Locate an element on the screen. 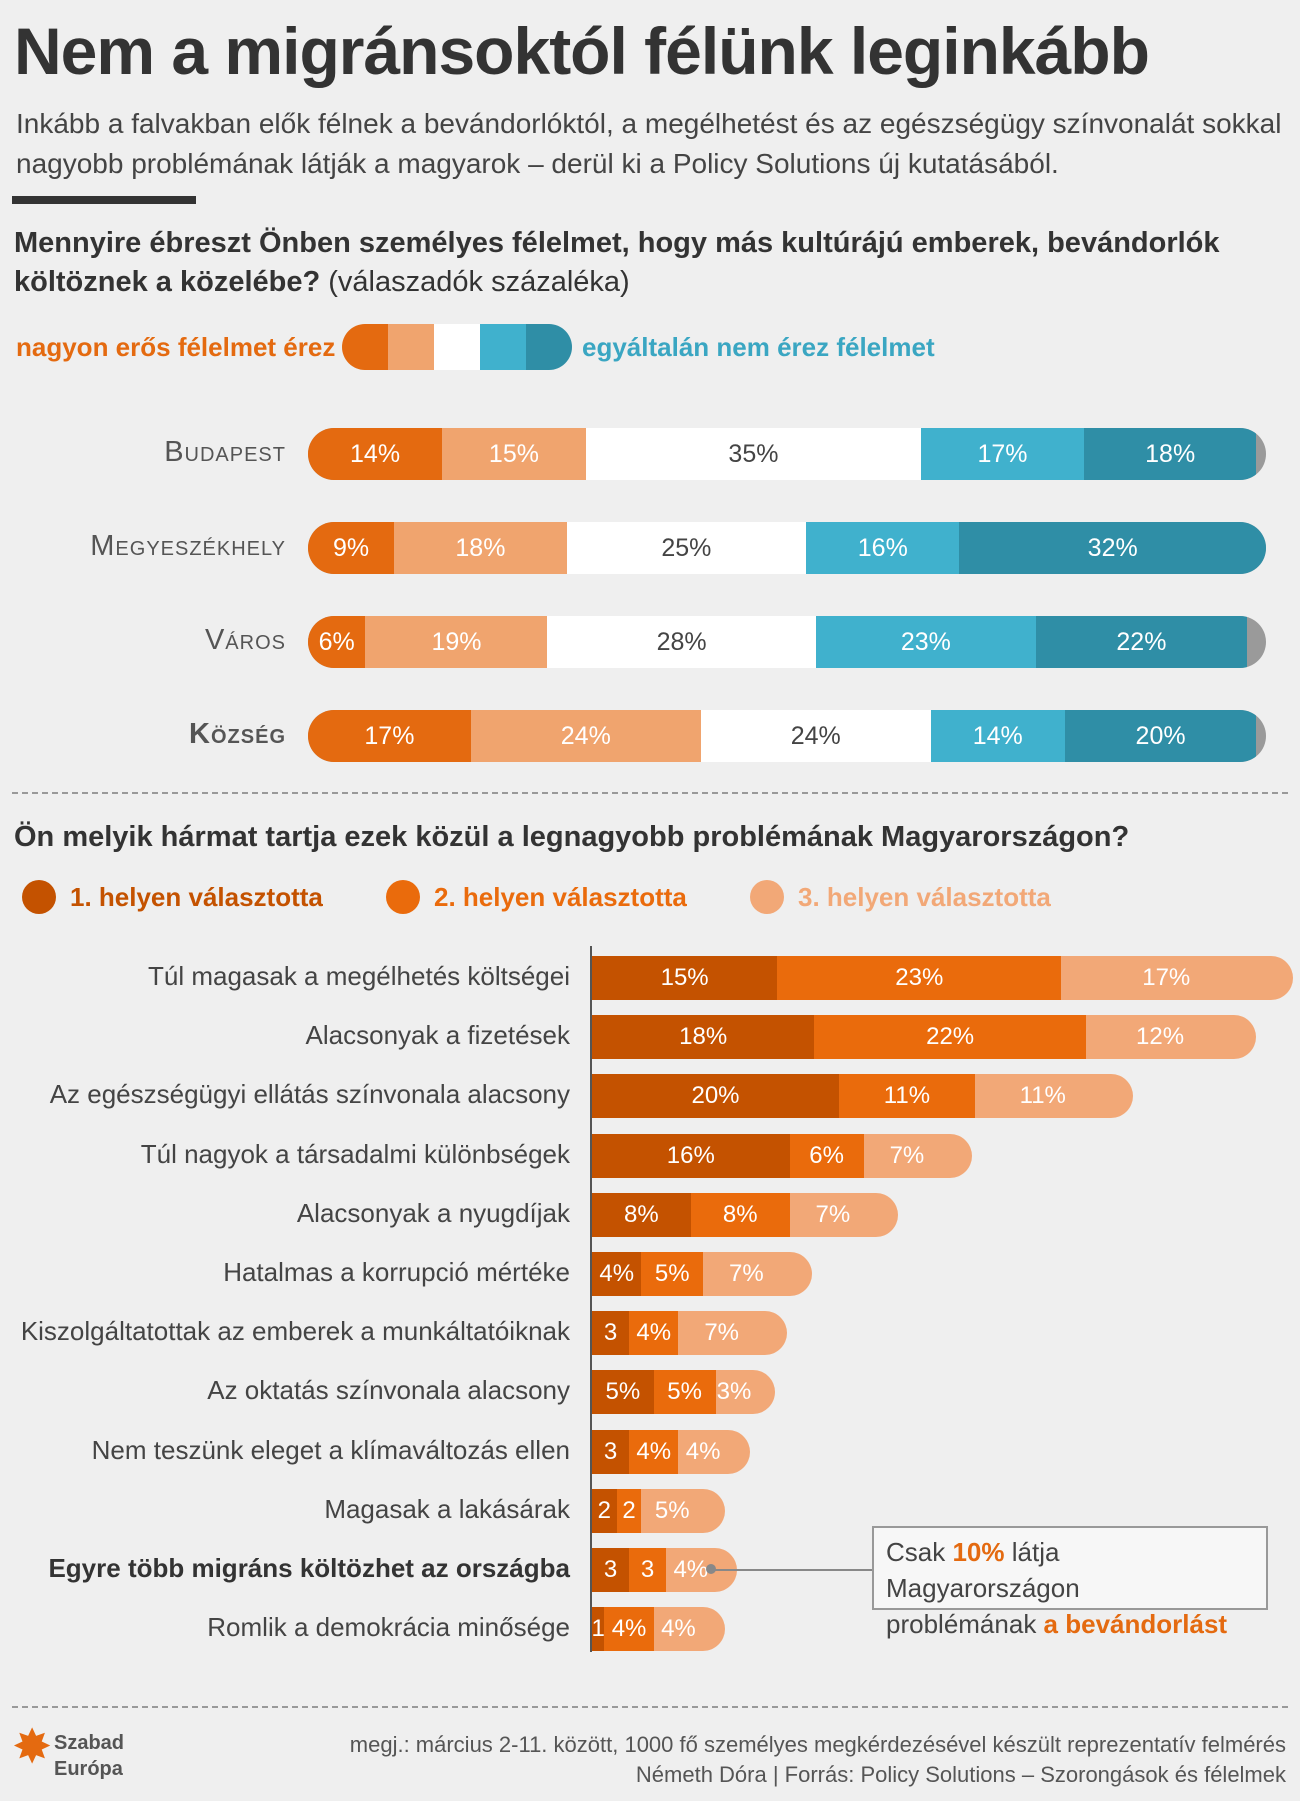 The width and height of the screenshot is (1300, 1801). fear-bar-segment: 18% is located at coordinates (480, 548).